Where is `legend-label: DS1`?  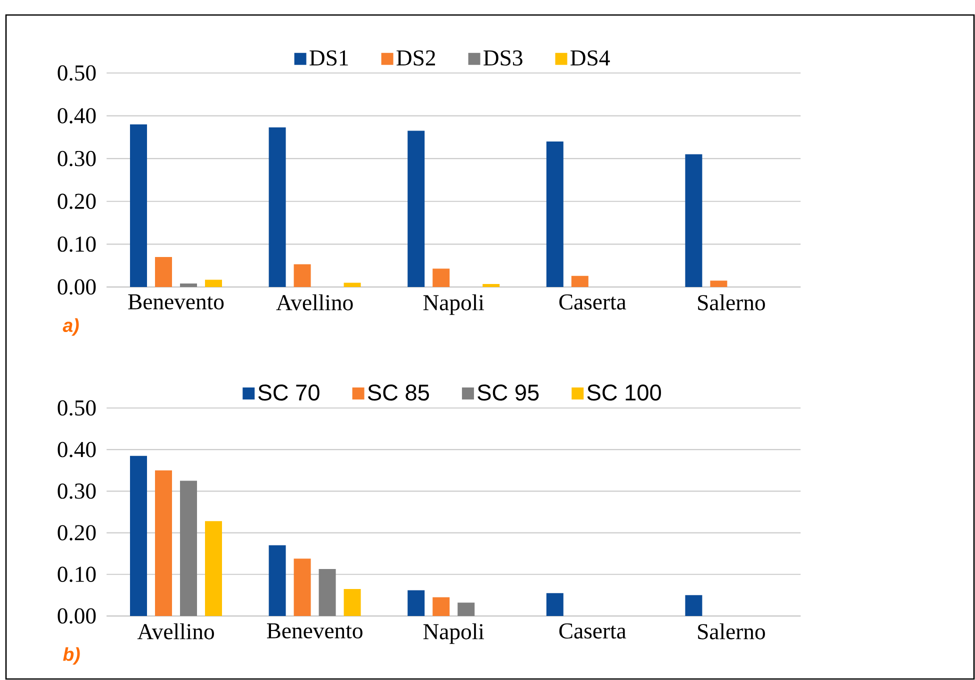
legend-label: DS1 is located at coordinates (329, 58).